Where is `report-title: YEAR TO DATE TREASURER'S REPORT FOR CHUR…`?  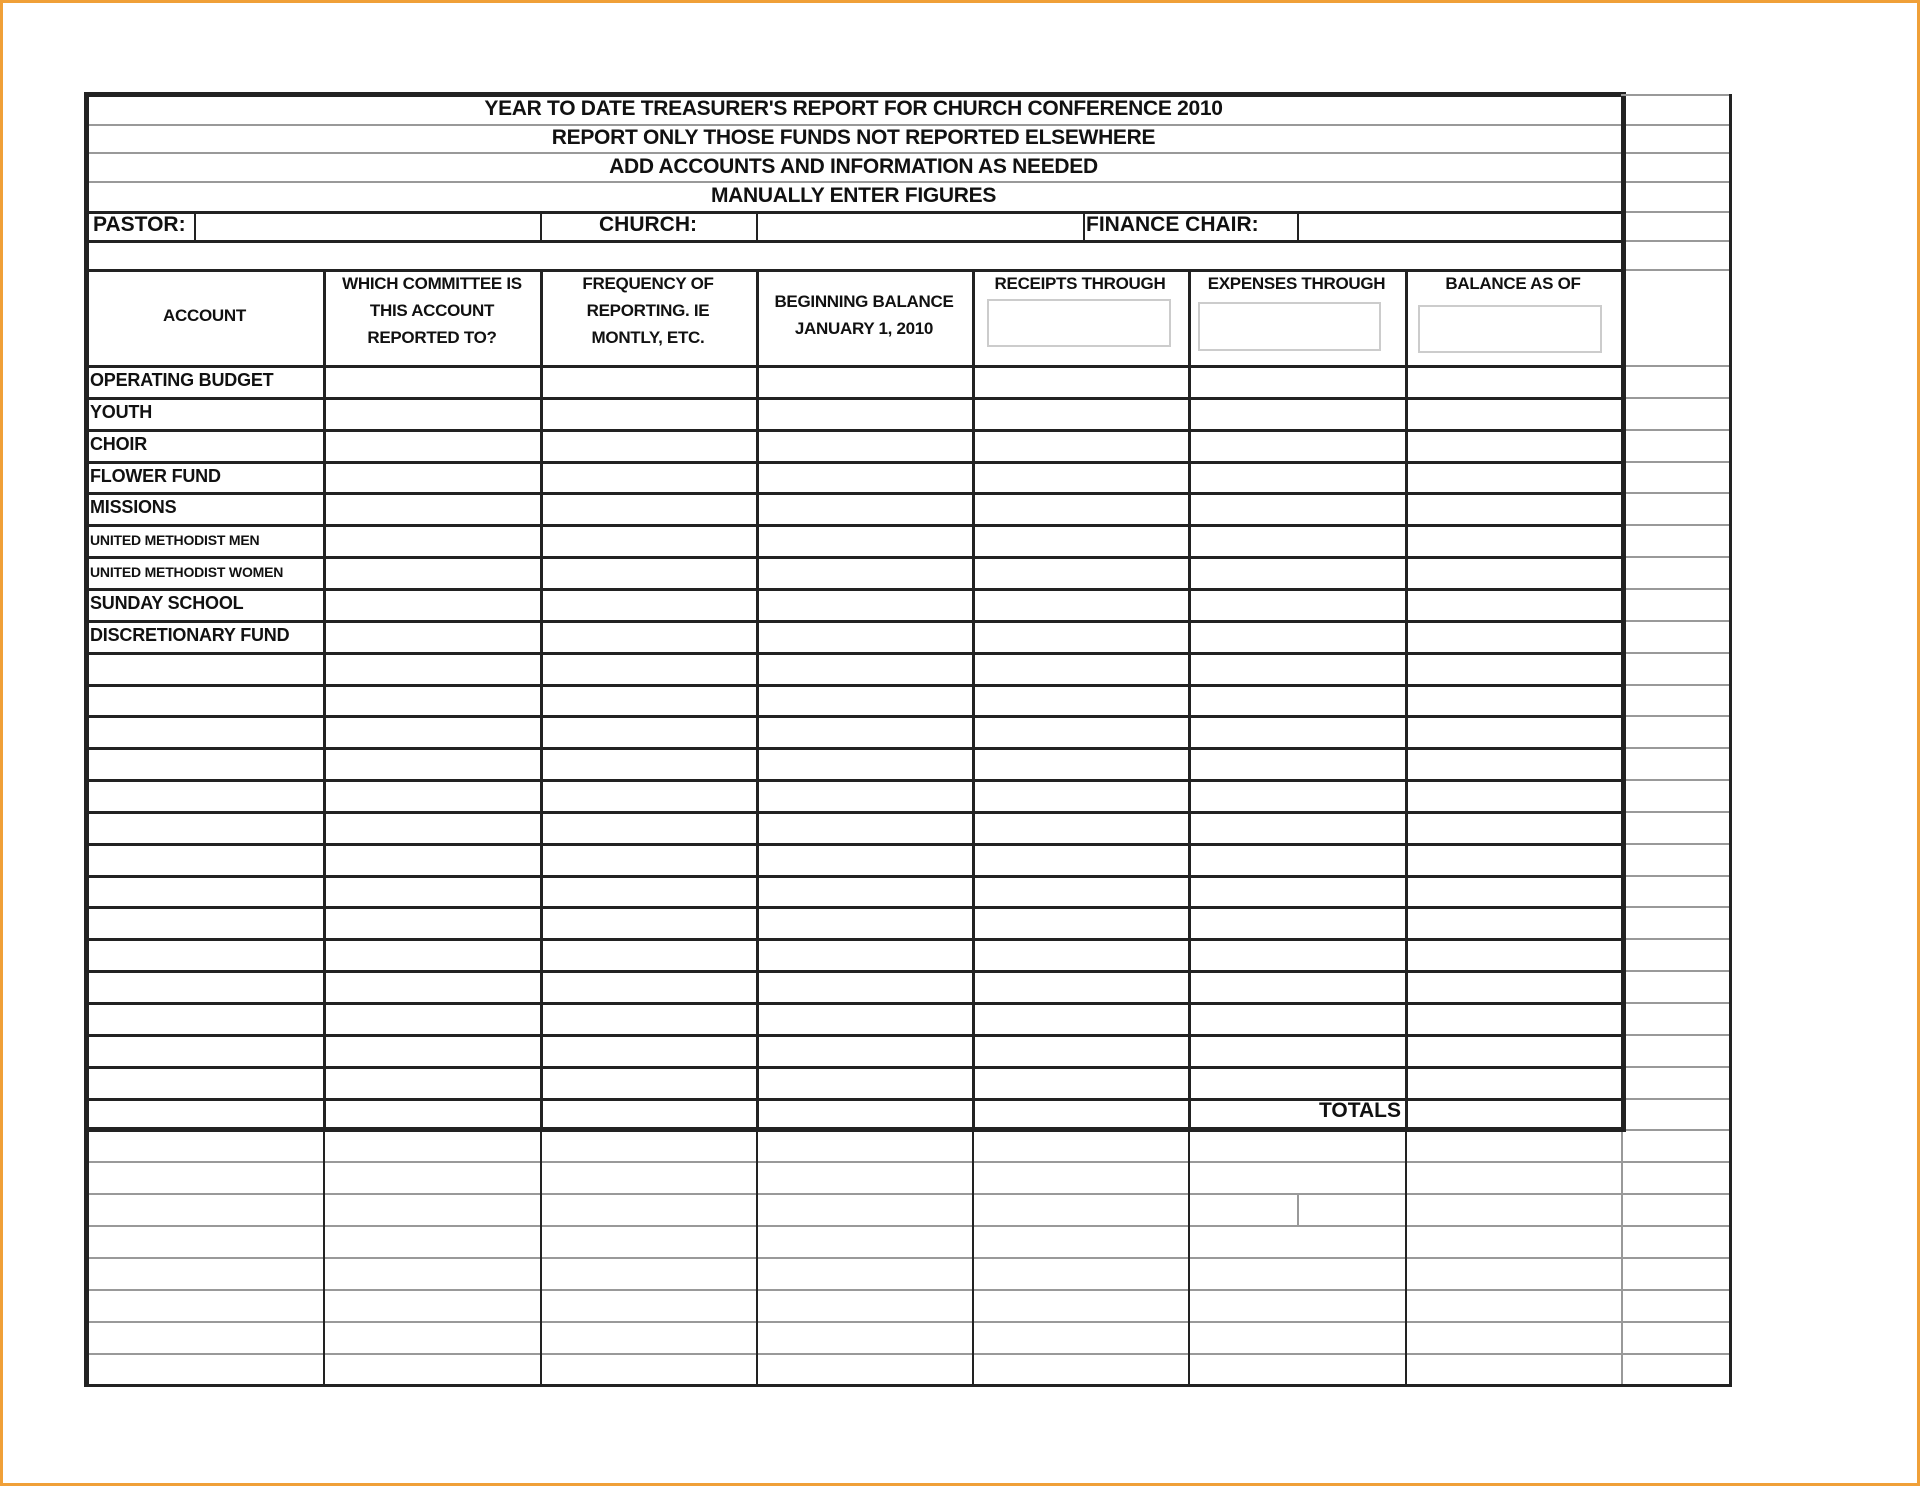
report-title: YEAR TO DATE TREASURER'S REPORT FOR CHUR… is located at coordinates (853, 108).